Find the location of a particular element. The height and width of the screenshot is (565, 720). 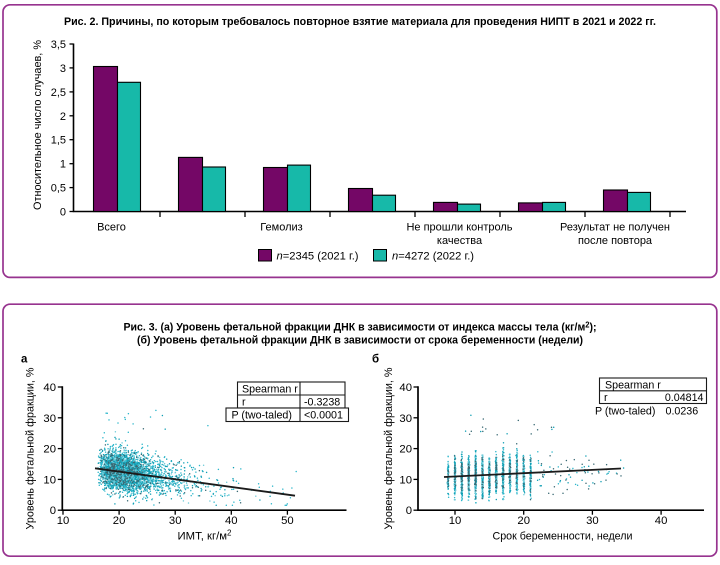

svg-text: 2 is located at coordinates (63, 117).